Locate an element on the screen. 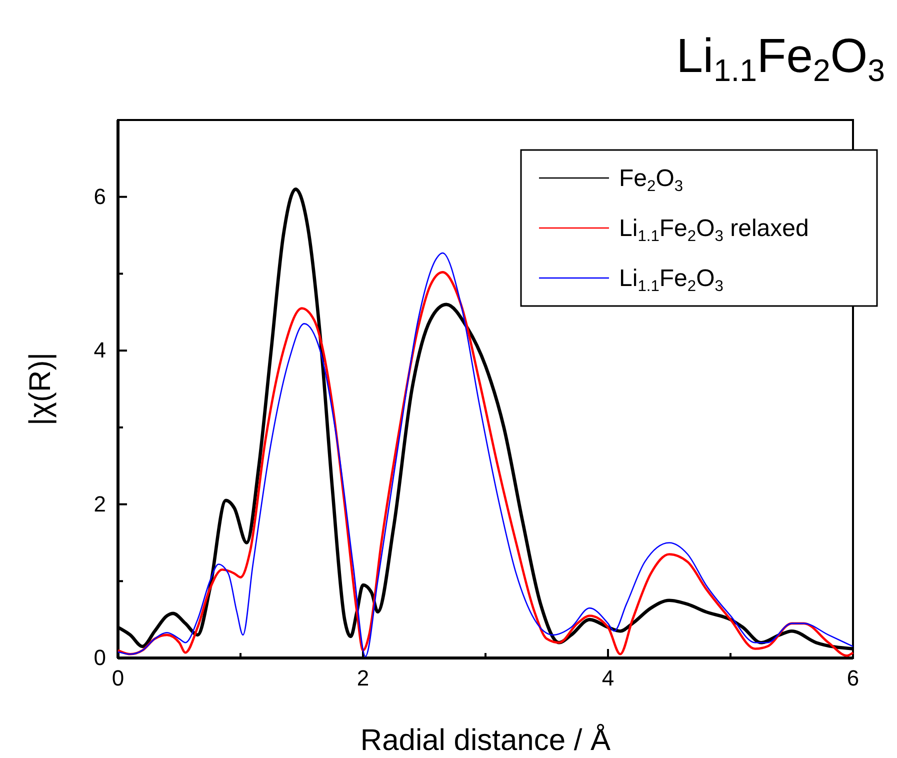 The width and height of the screenshot is (897, 758). x-tick-label: 2 is located at coordinates (363, 678).